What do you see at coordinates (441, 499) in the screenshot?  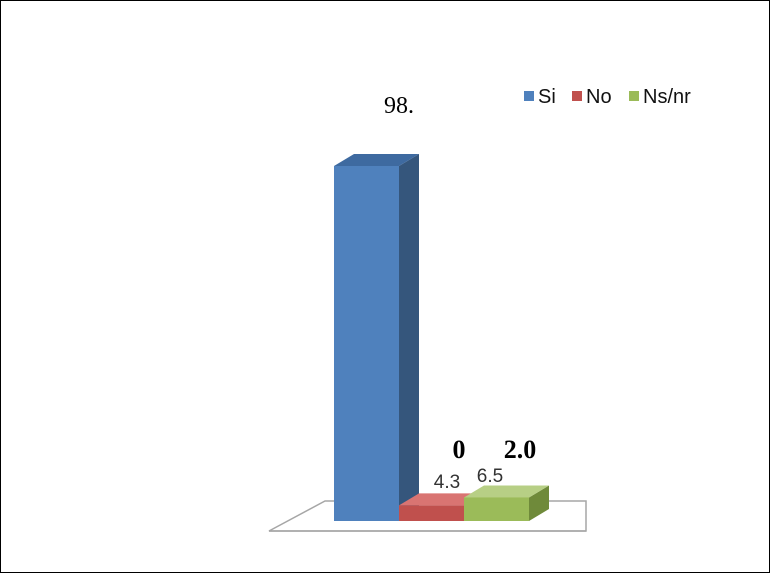 I see `bar-no-top` at bounding box center [441, 499].